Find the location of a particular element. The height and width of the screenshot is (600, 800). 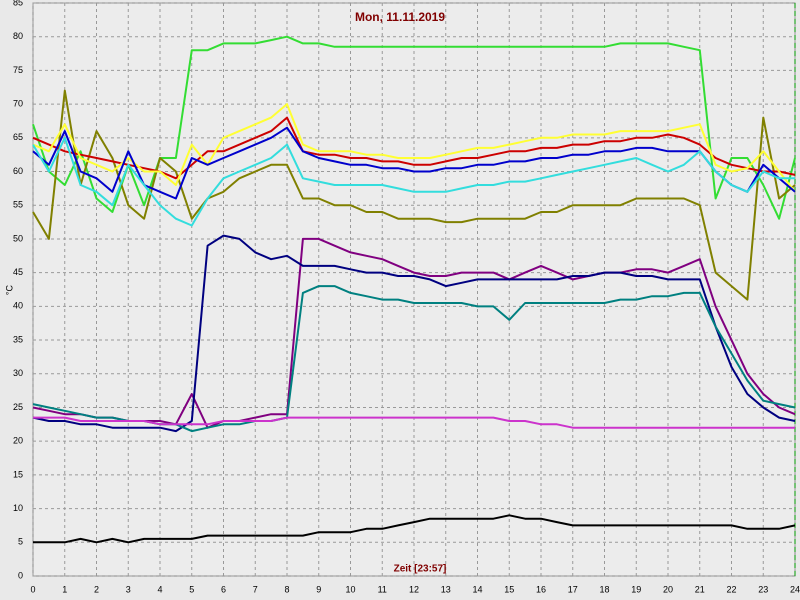

x-tick-label: 3 is located at coordinates (128, 589).